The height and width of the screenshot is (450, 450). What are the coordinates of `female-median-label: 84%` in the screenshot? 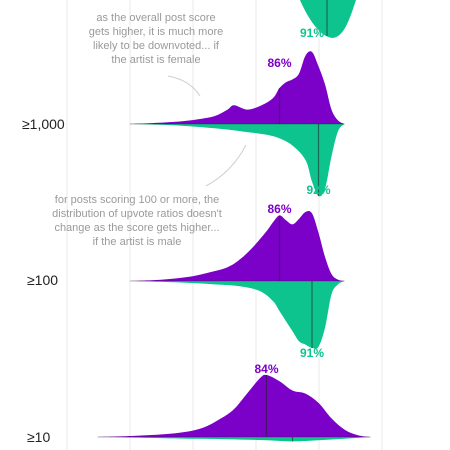 It's located at (266, 369).